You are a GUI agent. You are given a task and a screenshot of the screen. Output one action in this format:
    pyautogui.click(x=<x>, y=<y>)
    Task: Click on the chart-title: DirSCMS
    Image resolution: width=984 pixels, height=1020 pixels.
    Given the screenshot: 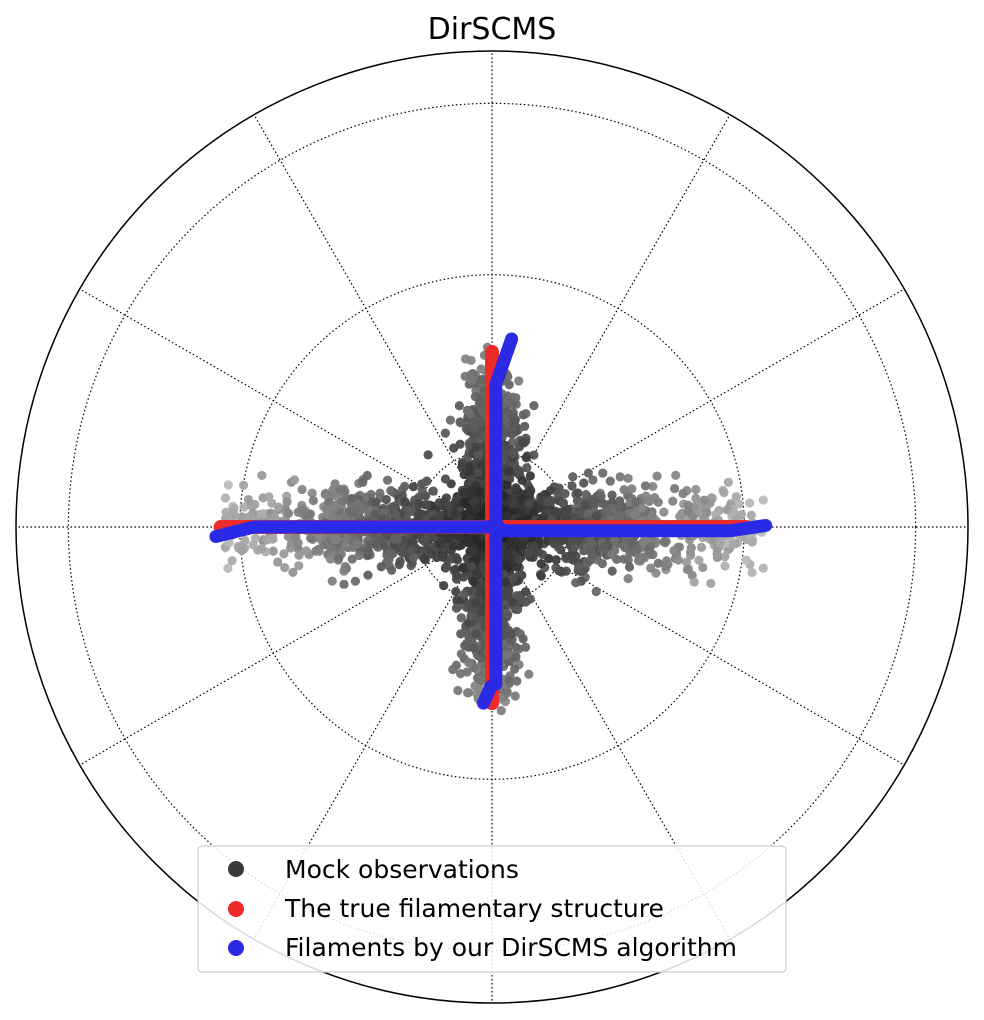 What is the action you would take?
    pyautogui.click(x=492, y=29)
    